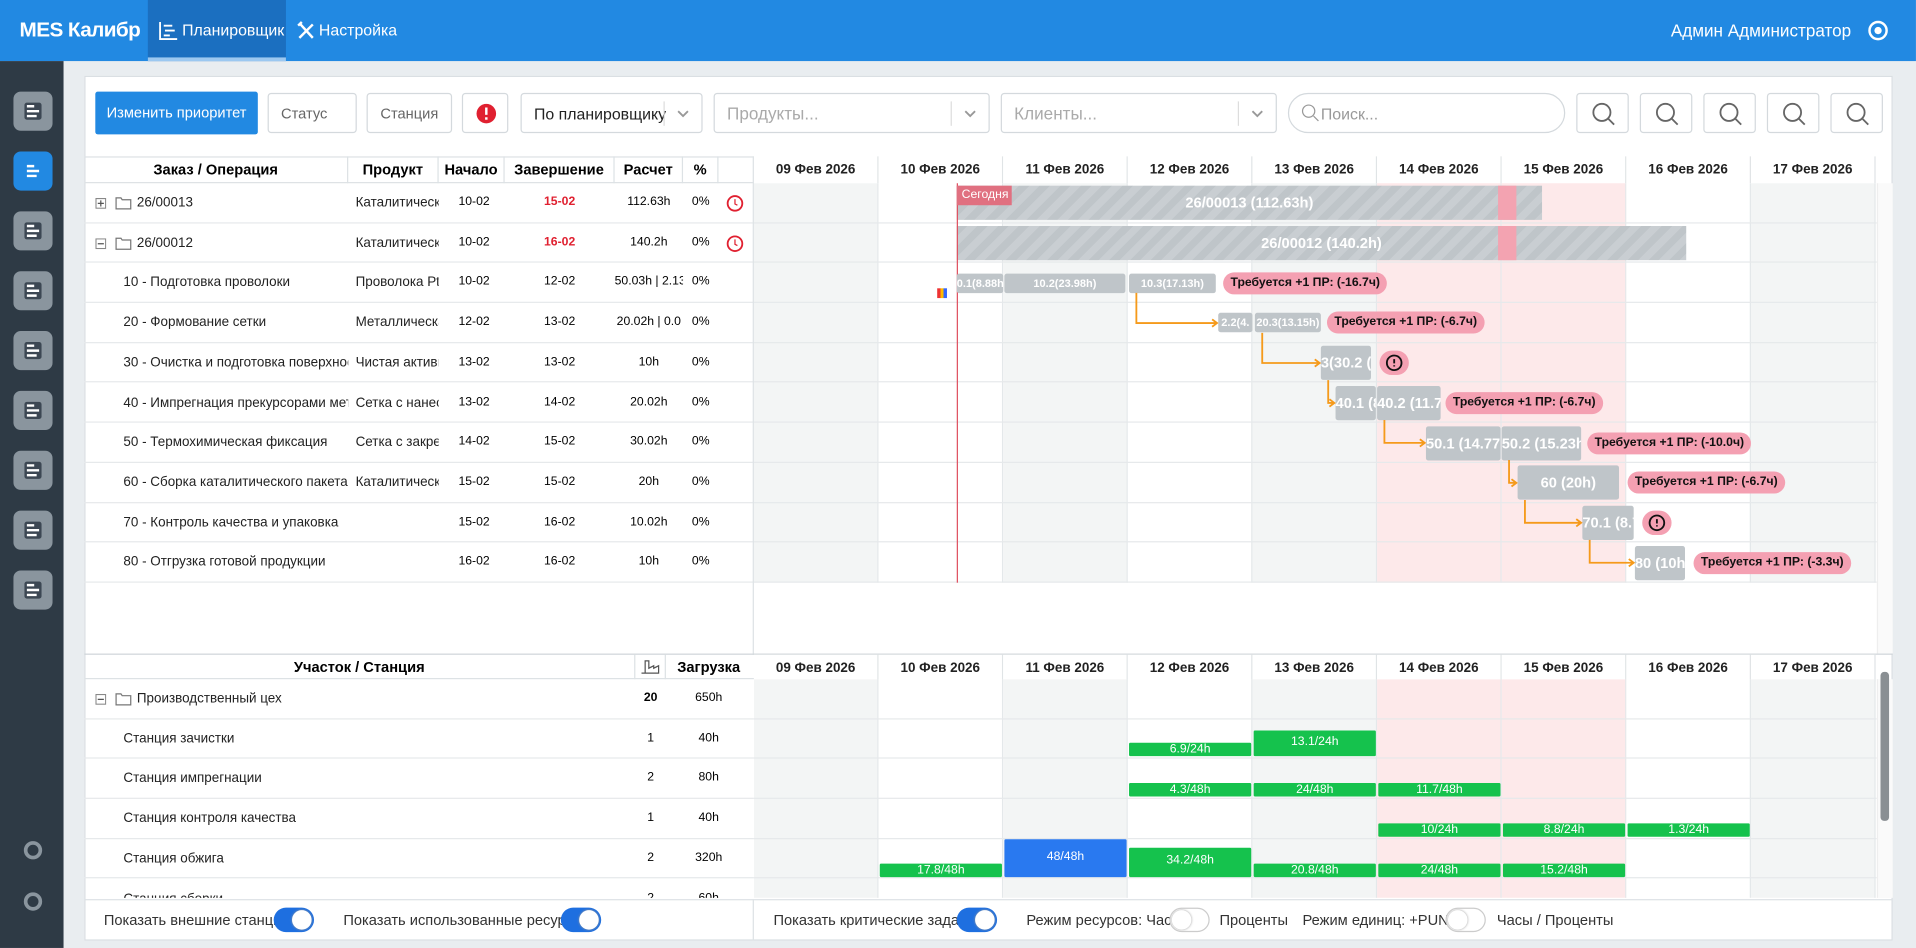 This screenshot has height=948, width=1916. Describe the element at coordinates (1172, 283) in the screenshot. I see `operation-bar: 10.3(17.13h)` at that location.